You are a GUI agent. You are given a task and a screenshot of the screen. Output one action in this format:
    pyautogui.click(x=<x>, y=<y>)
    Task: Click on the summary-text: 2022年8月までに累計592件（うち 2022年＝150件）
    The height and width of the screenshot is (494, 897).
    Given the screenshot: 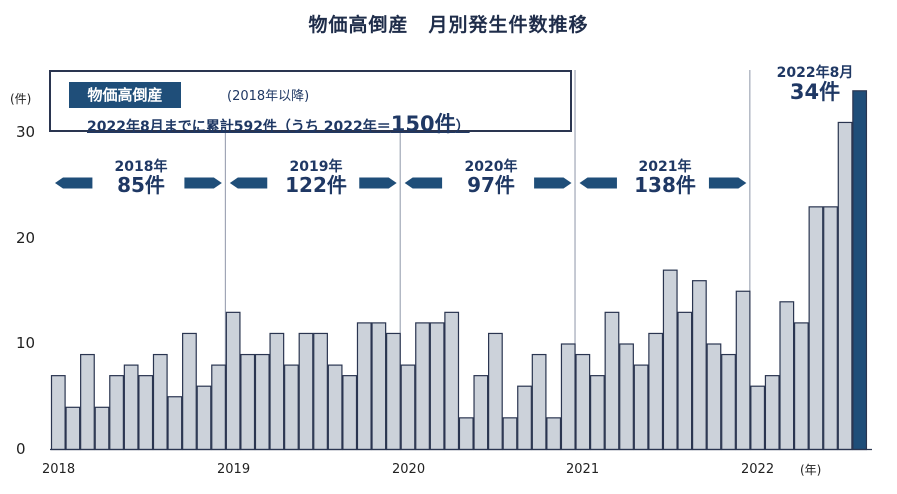 What is the action you would take?
    pyautogui.click(x=278, y=123)
    